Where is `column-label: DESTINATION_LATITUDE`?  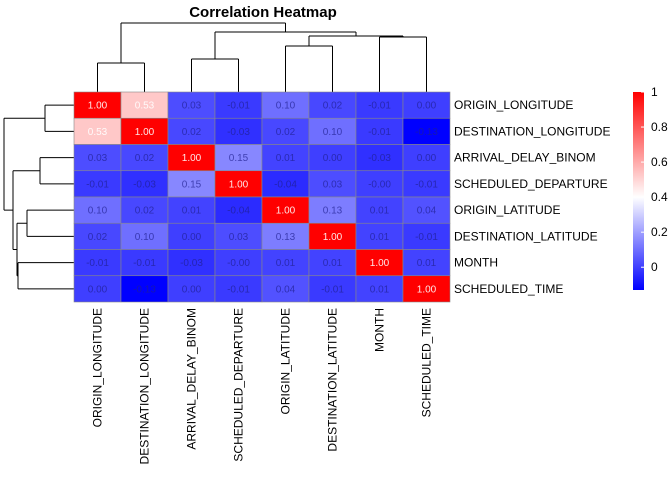
column-label: DESTINATION_LATITUDE is located at coordinates (333, 380).